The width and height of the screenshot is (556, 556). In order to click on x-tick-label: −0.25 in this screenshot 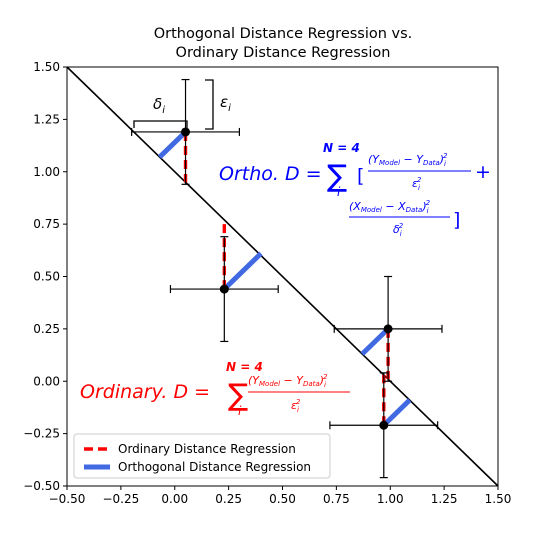, I will do `click(120, 499)`.